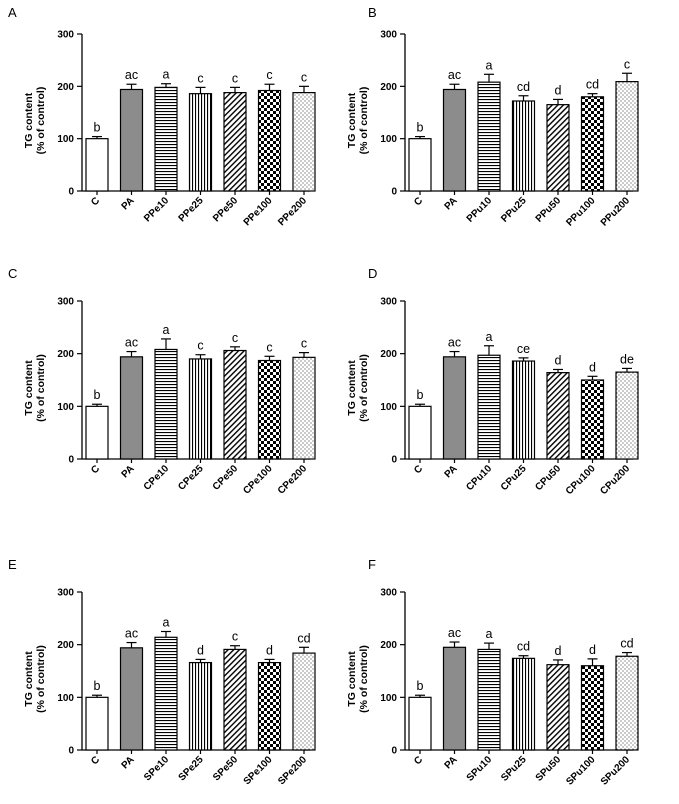 The width and height of the screenshot is (679, 804). Describe the element at coordinates (235, 404) in the screenshot. I see `bar-cpe50` at that location.